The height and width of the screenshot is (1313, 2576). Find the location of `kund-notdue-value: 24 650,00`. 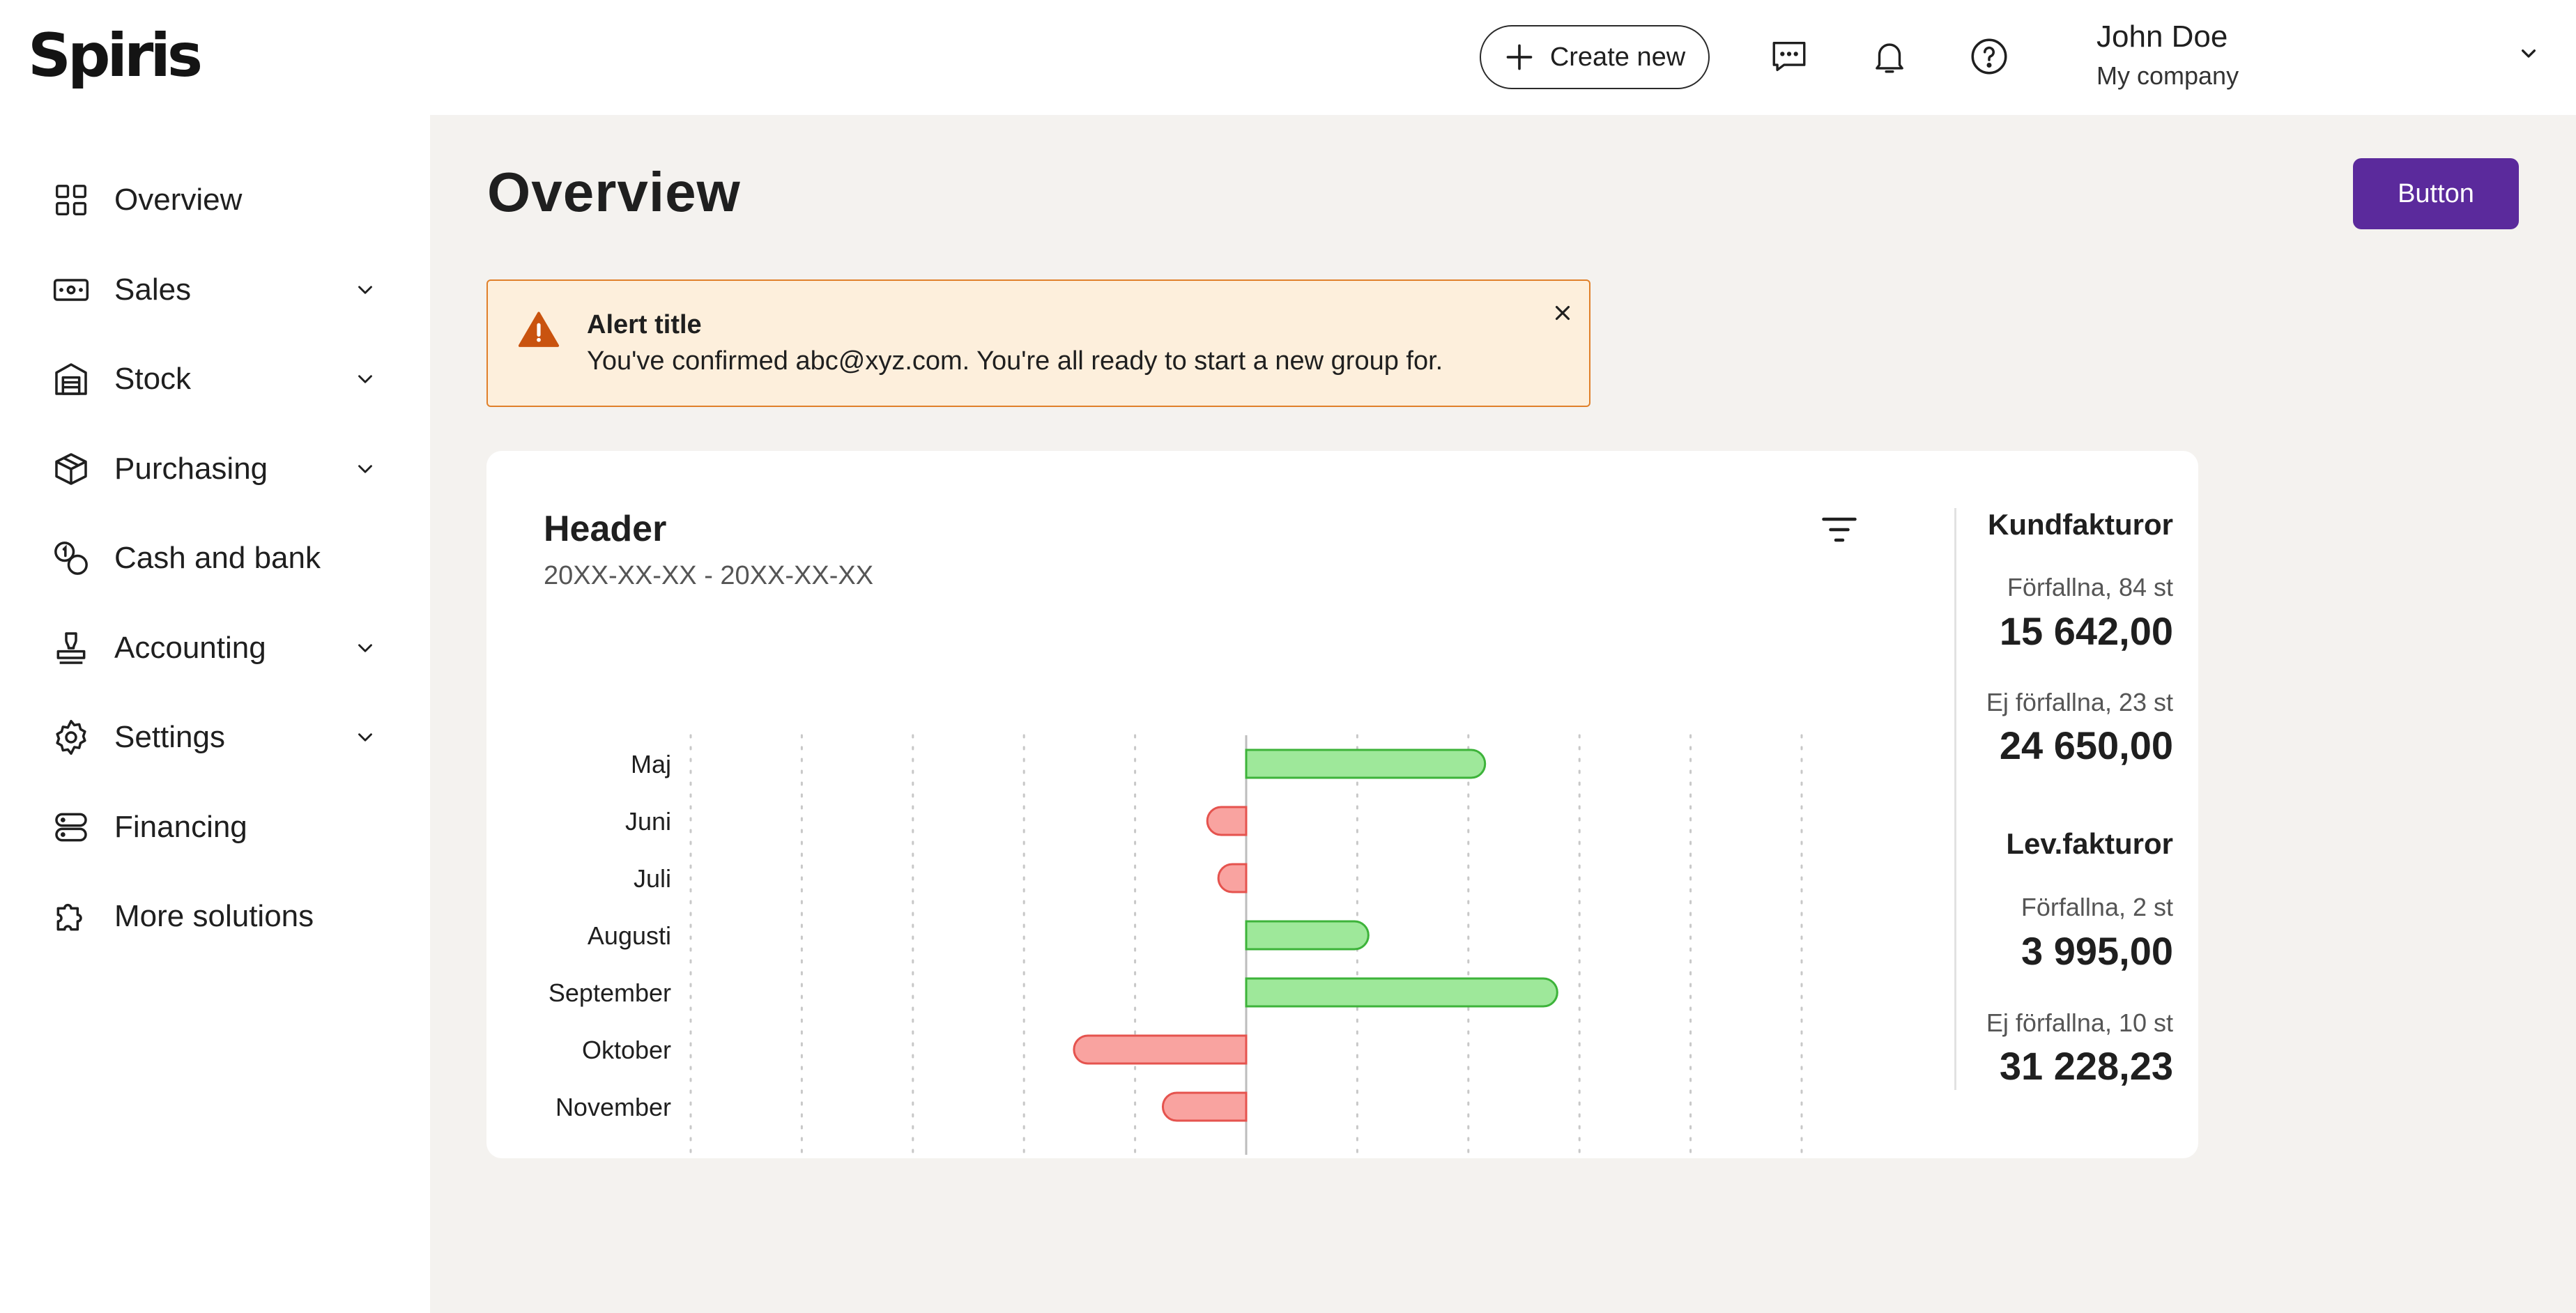

kund-notdue-value: 24 650,00 is located at coordinates (2086, 745).